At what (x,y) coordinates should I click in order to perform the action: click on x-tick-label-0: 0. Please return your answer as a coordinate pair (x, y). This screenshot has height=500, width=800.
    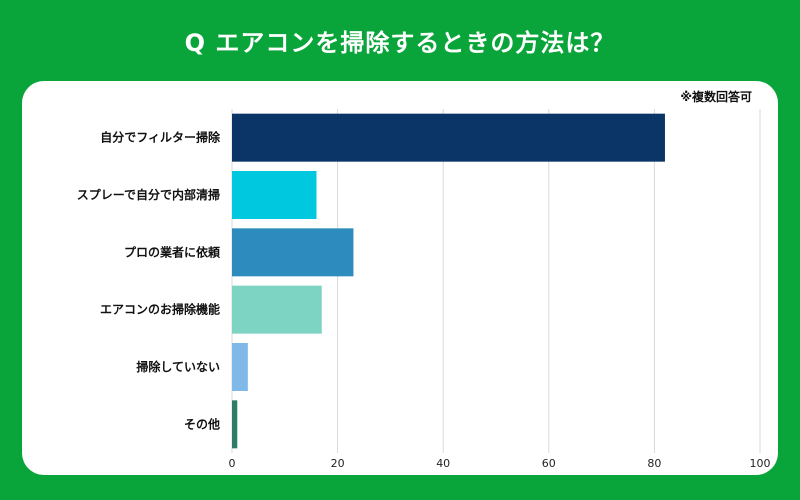
    Looking at the image, I should click on (232, 463).